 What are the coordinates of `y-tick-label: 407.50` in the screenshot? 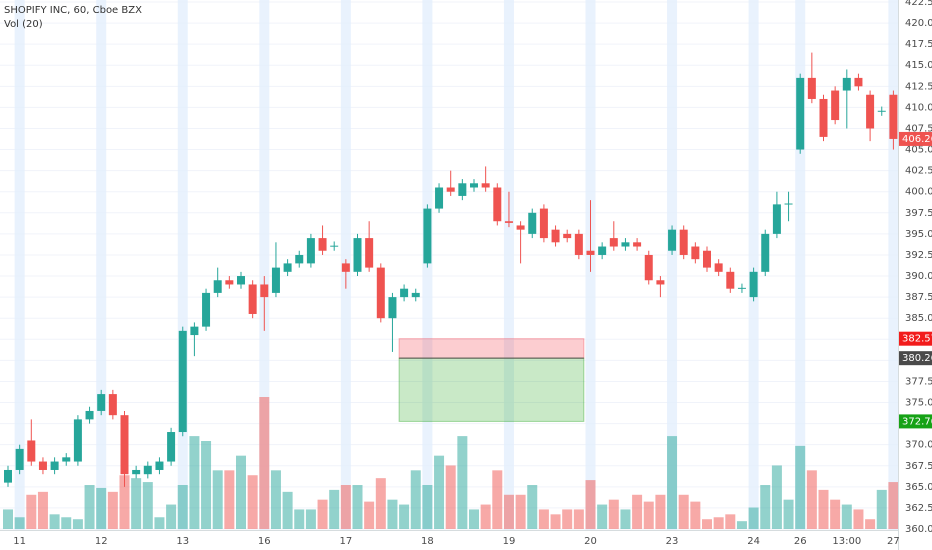 It's located at (918, 128).